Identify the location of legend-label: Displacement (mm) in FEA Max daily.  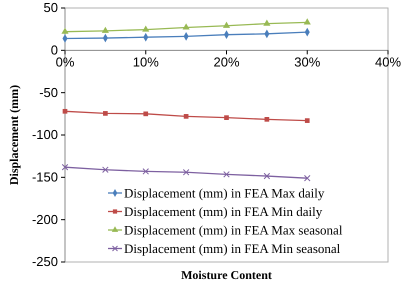
(224, 193).